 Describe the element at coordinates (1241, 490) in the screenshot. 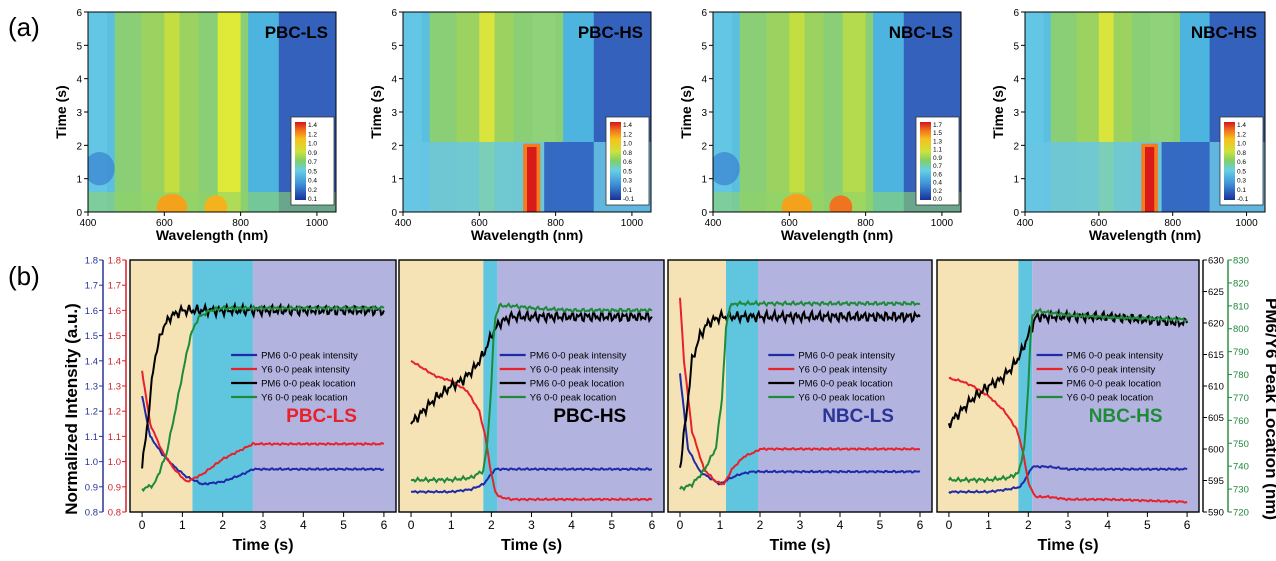

I see `right-green-tick-label: 730` at that location.